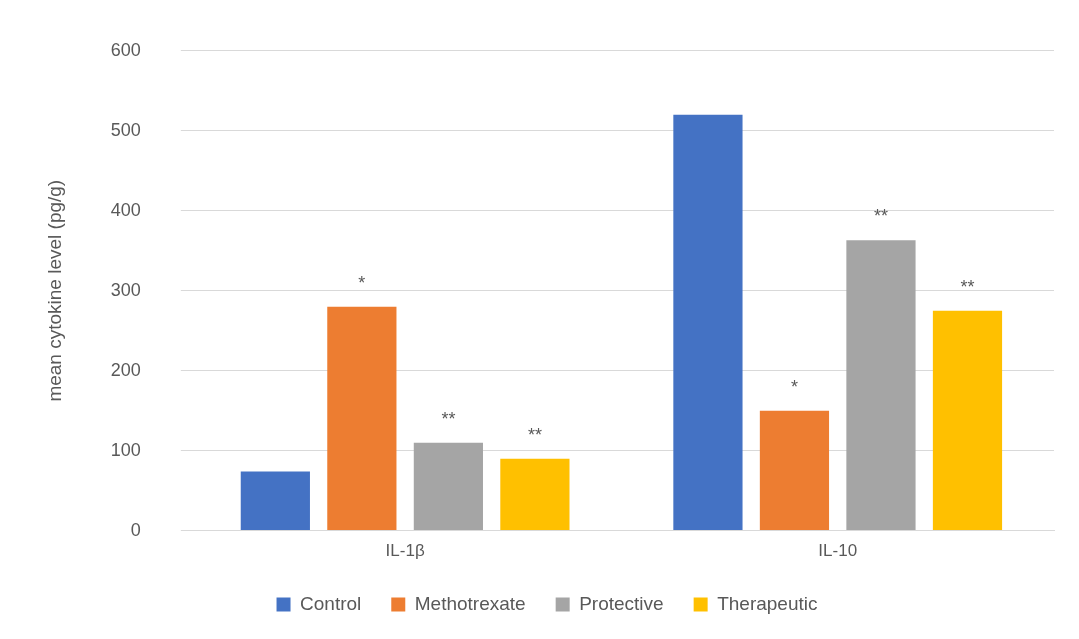  I want to click on legend-label: Methotrexate, so click(470, 603).